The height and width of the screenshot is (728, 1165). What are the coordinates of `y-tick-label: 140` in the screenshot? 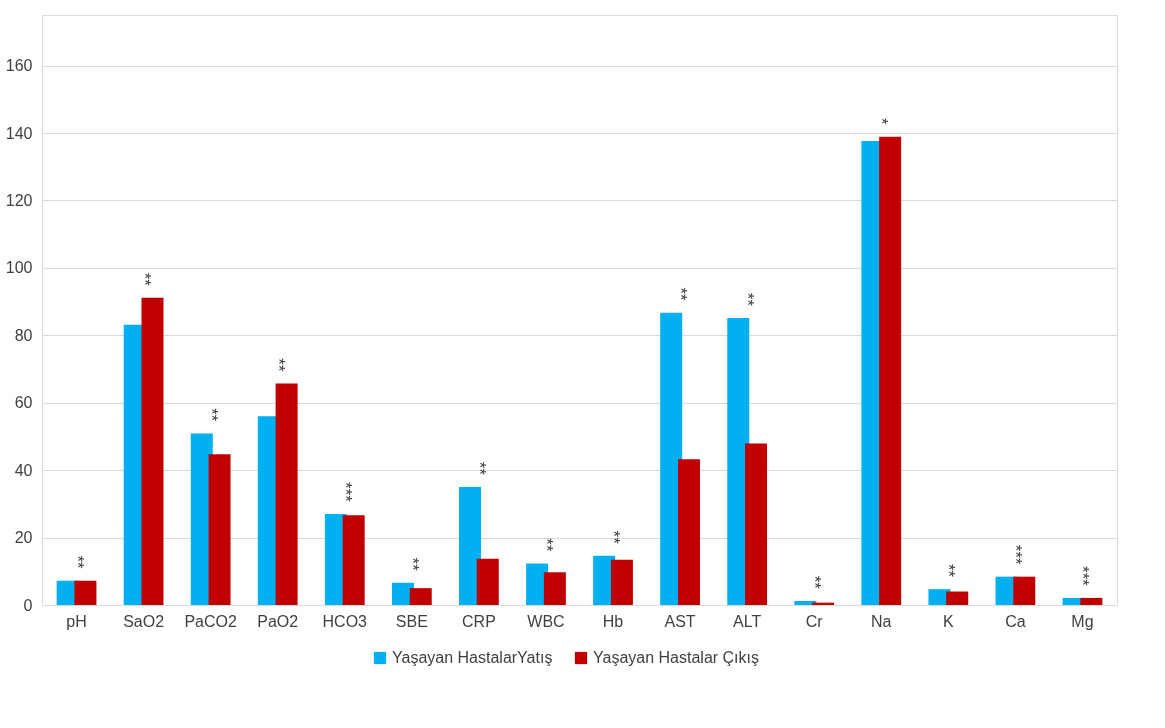 It's located at (19, 133).